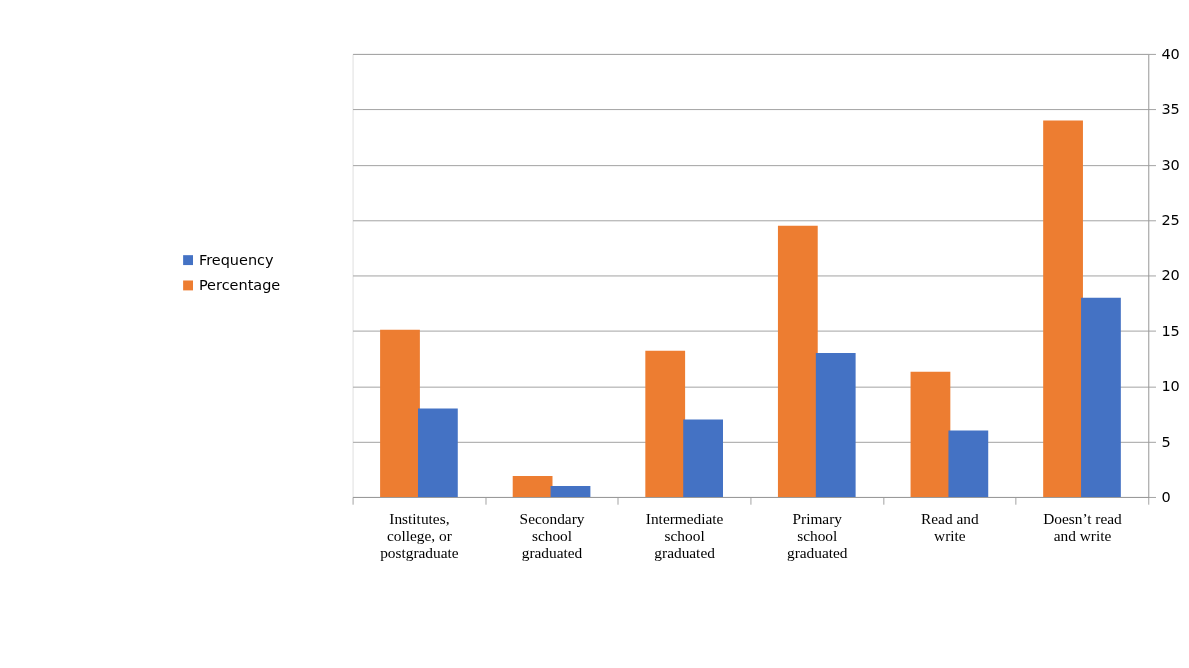 Image resolution: width=1189 pixels, height=668 pixels. Describe the element at coordinates (1170, 386) in the screenshot. I see `y-tick-label: 10` at that location.